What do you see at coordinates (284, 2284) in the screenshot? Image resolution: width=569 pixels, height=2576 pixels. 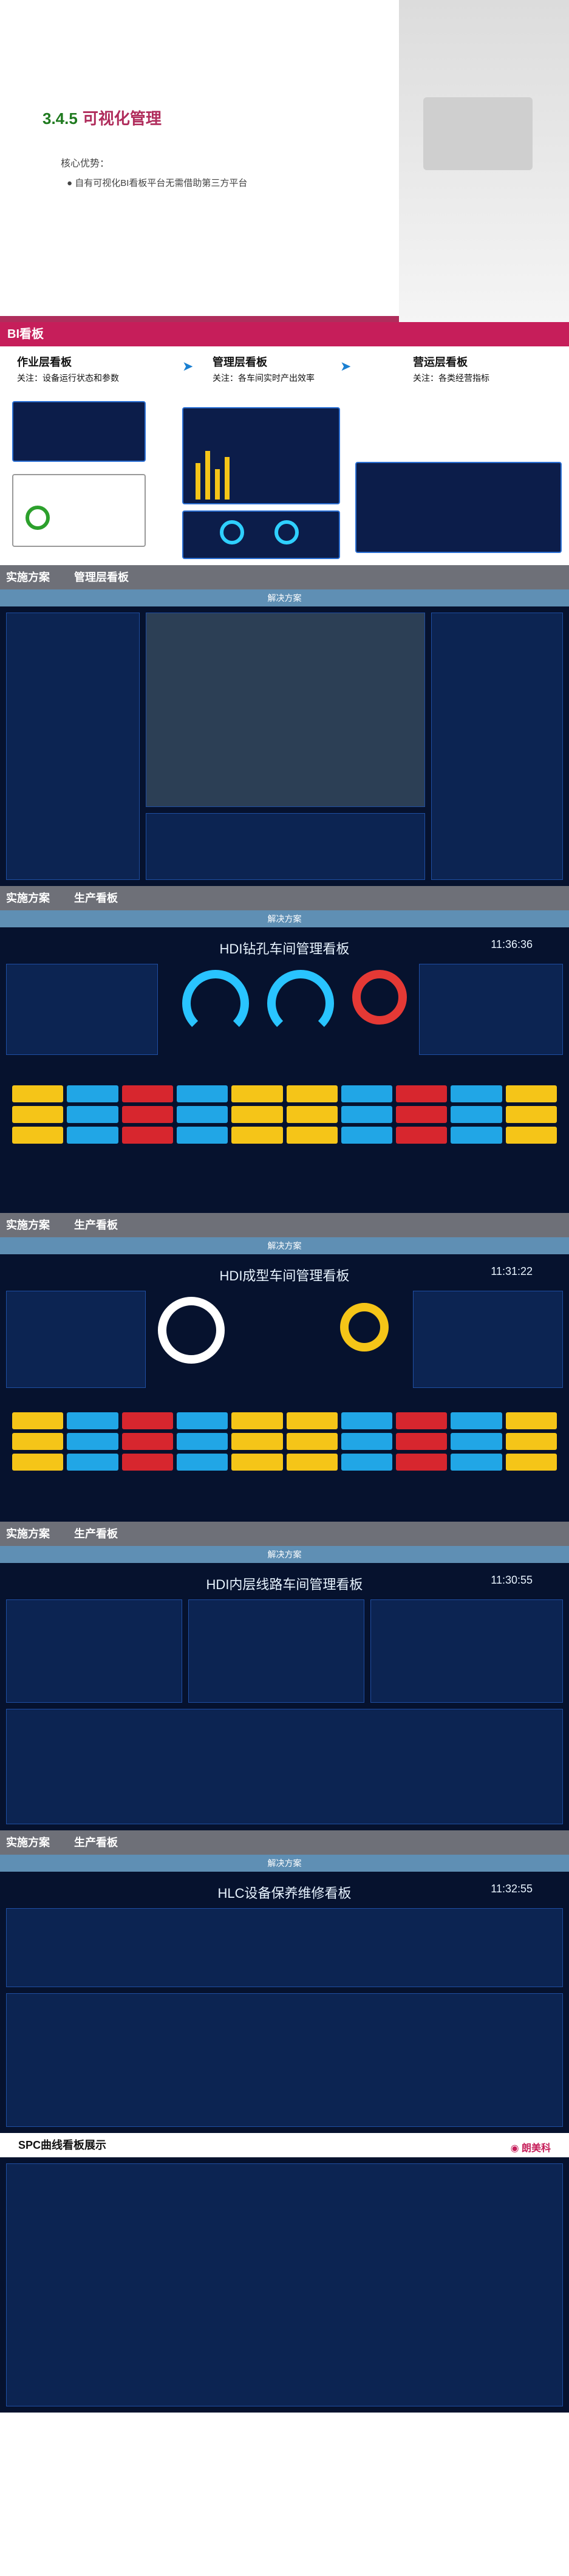 I see `spc-panel` at bounding box center [284, 2284].